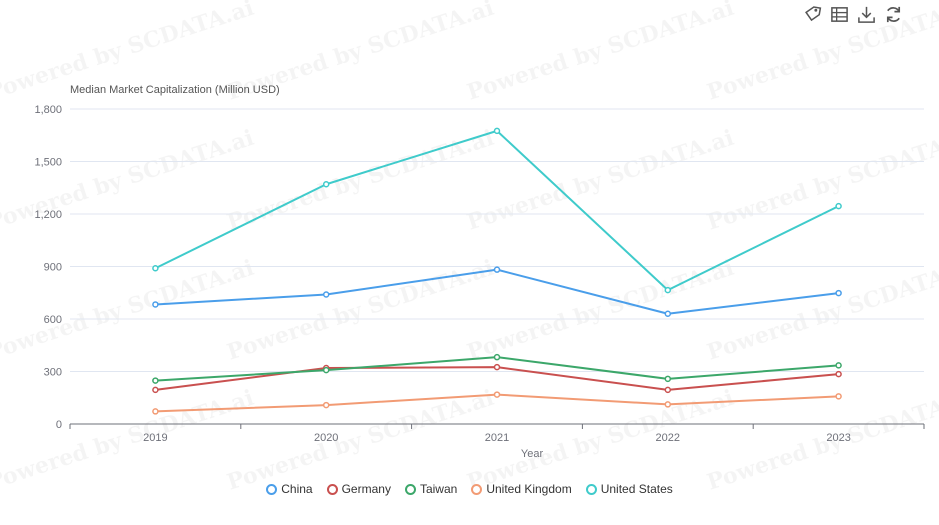 This screenshot has height=525, width=939. What do you see at coordinates (59, 425) in the screenshot?
I see `y-tick-label: 0` at bounding box center [59, 425].